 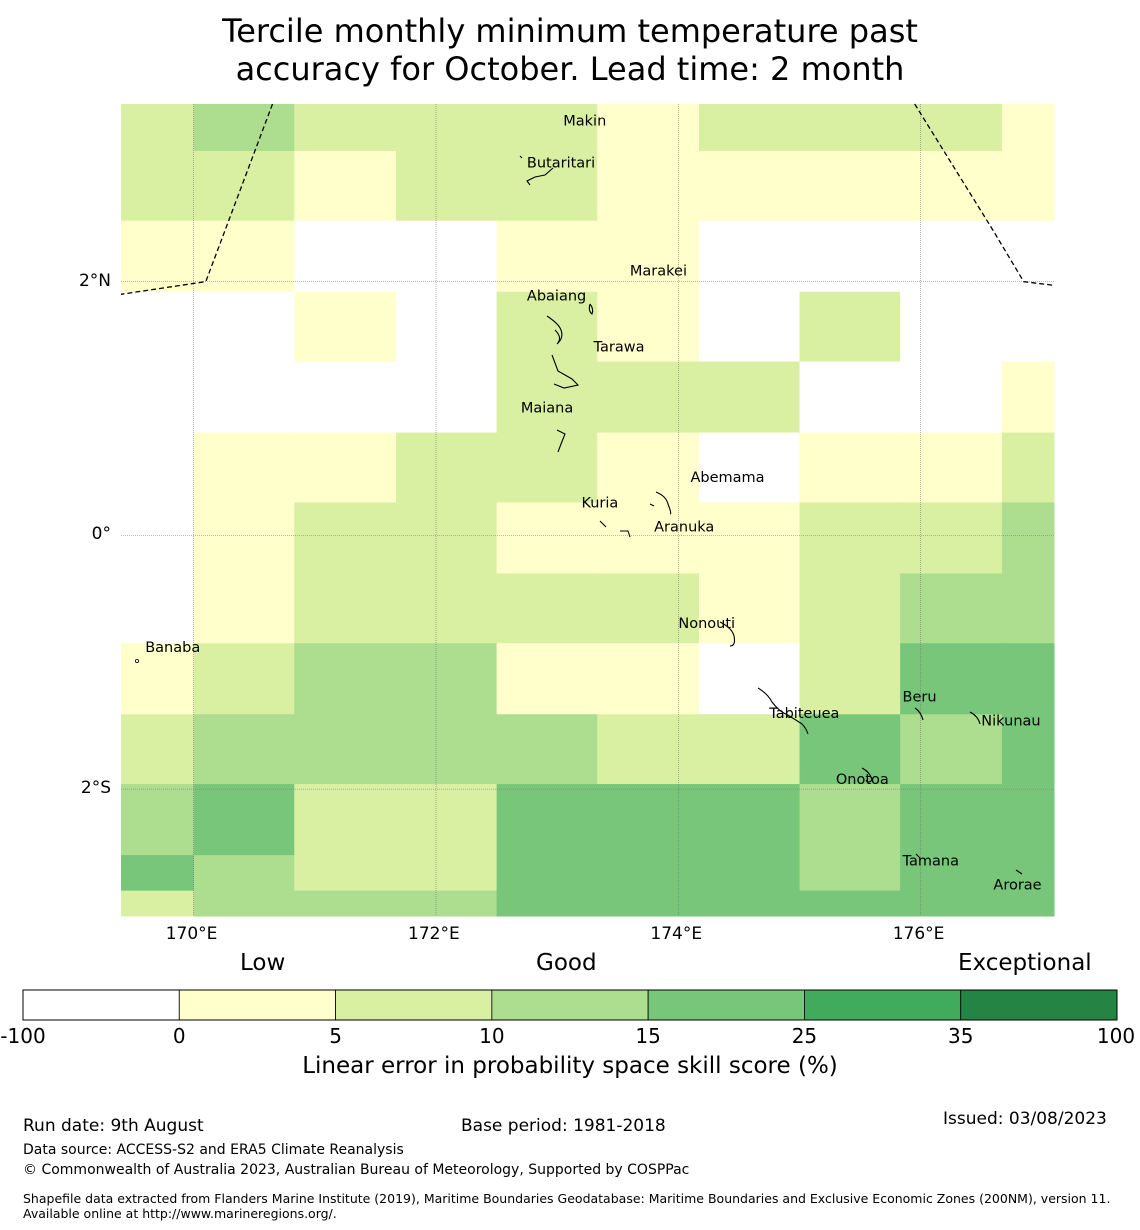 What do you see at coordinates (599, 503) in the screenshot?
I see `place-label: Kuria` at bounding box center [599, 503].